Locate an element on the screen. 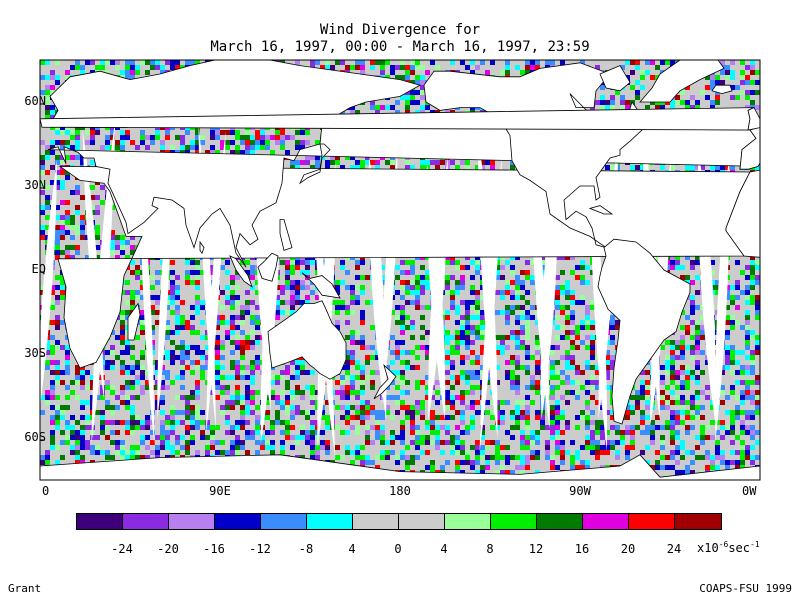  land-iceland is located at coordinates (722, 89).